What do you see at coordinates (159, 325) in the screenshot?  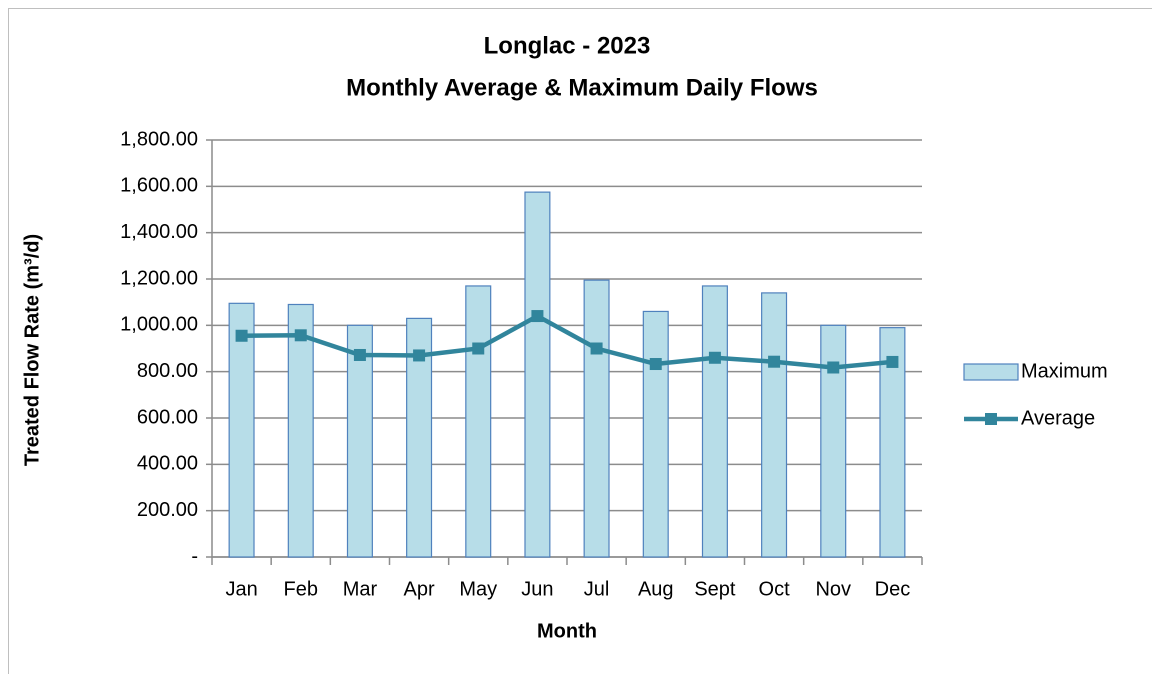 I see `y-tick-label: 1,000.00` at bounding box center [159, 325].